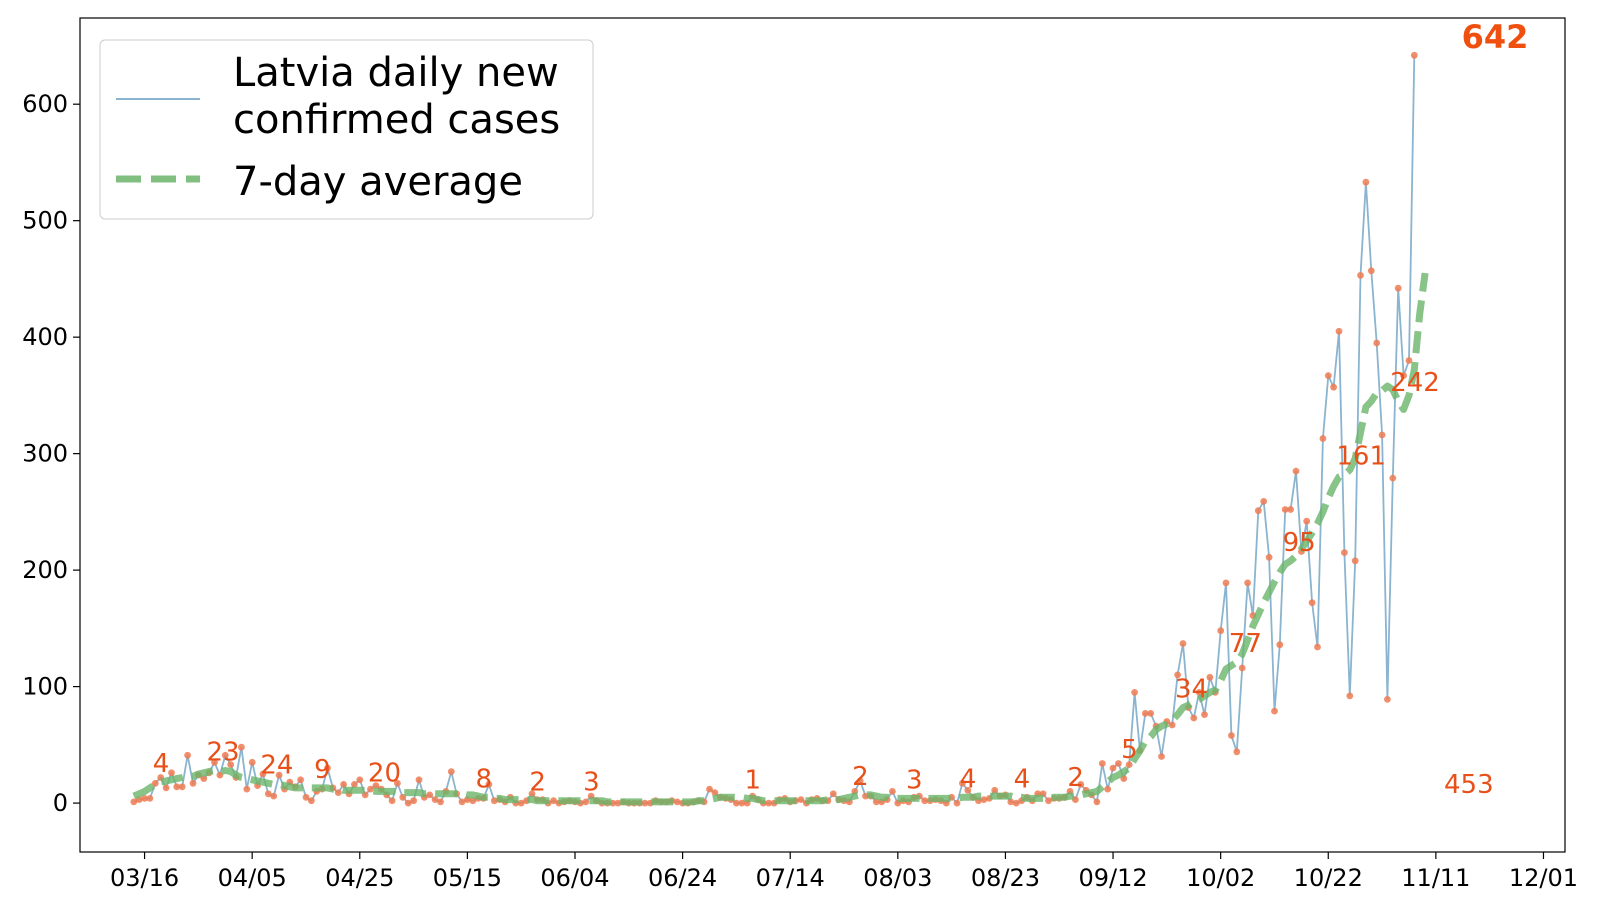 The width and height of the screenshot is (1600, 900). I want to click on value-annotation: 77, so click(1245, 644).